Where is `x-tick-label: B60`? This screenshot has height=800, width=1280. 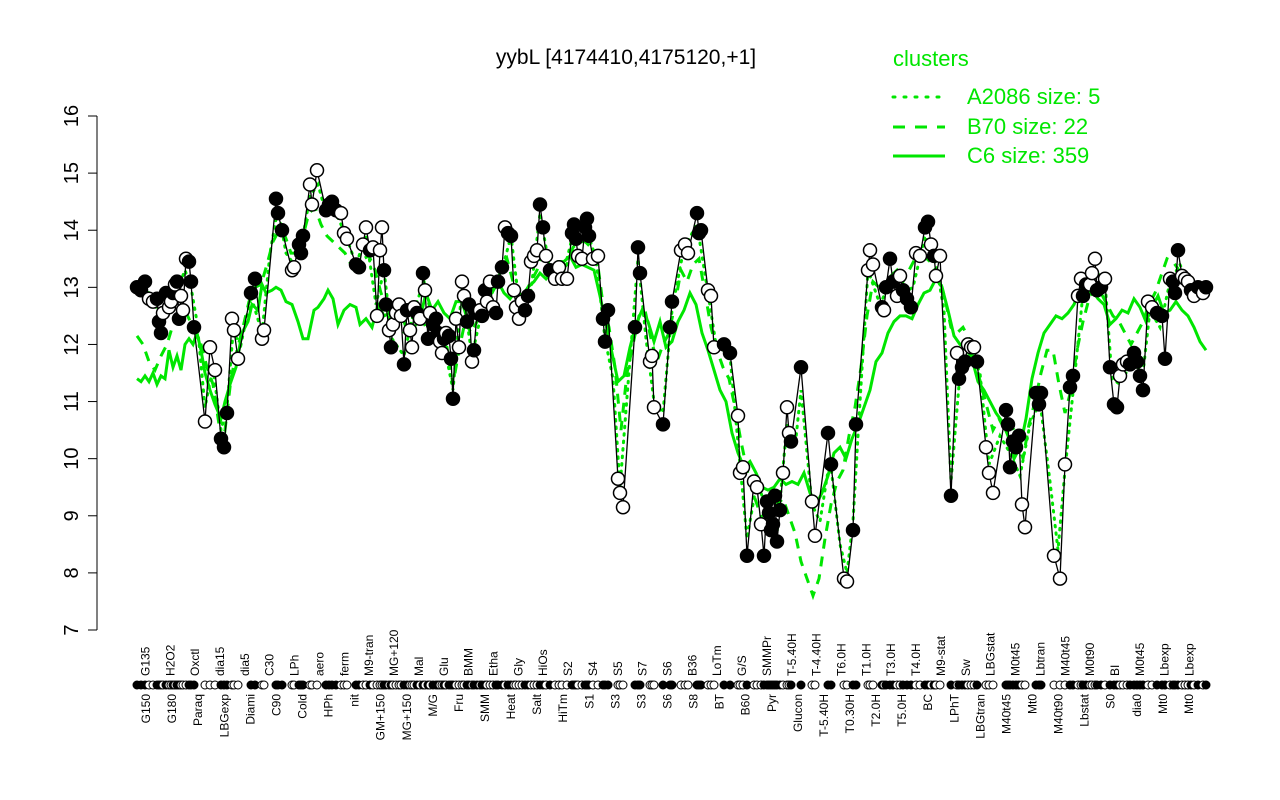
x-tick-label: B60 is located at coordinates (746, 705).